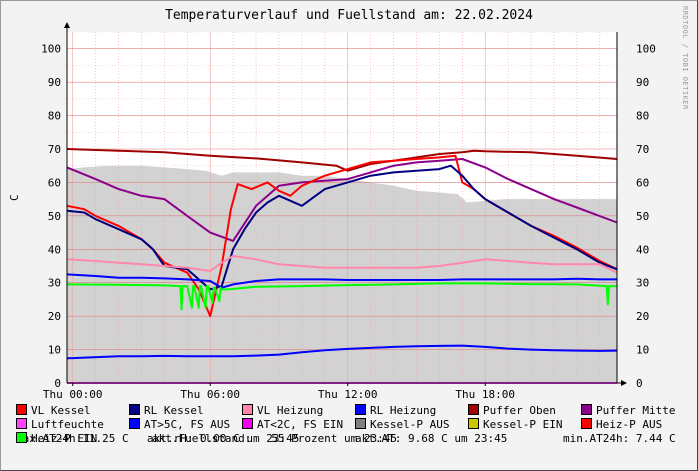 The height and width of the screenshot is (471, 698). I want to click on akt-rh-info: akt.rH: 0.00 C um 23:45, so click(223, 438).